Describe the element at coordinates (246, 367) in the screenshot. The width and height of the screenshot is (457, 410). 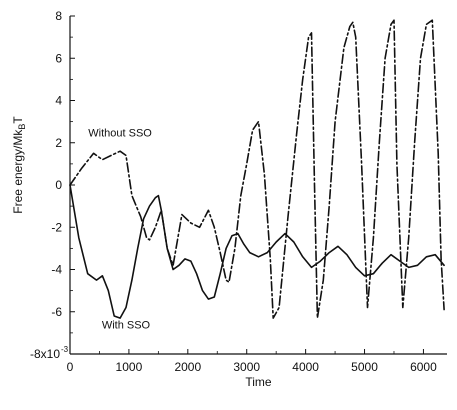
I see `x-tick-label: 3000` at that location.